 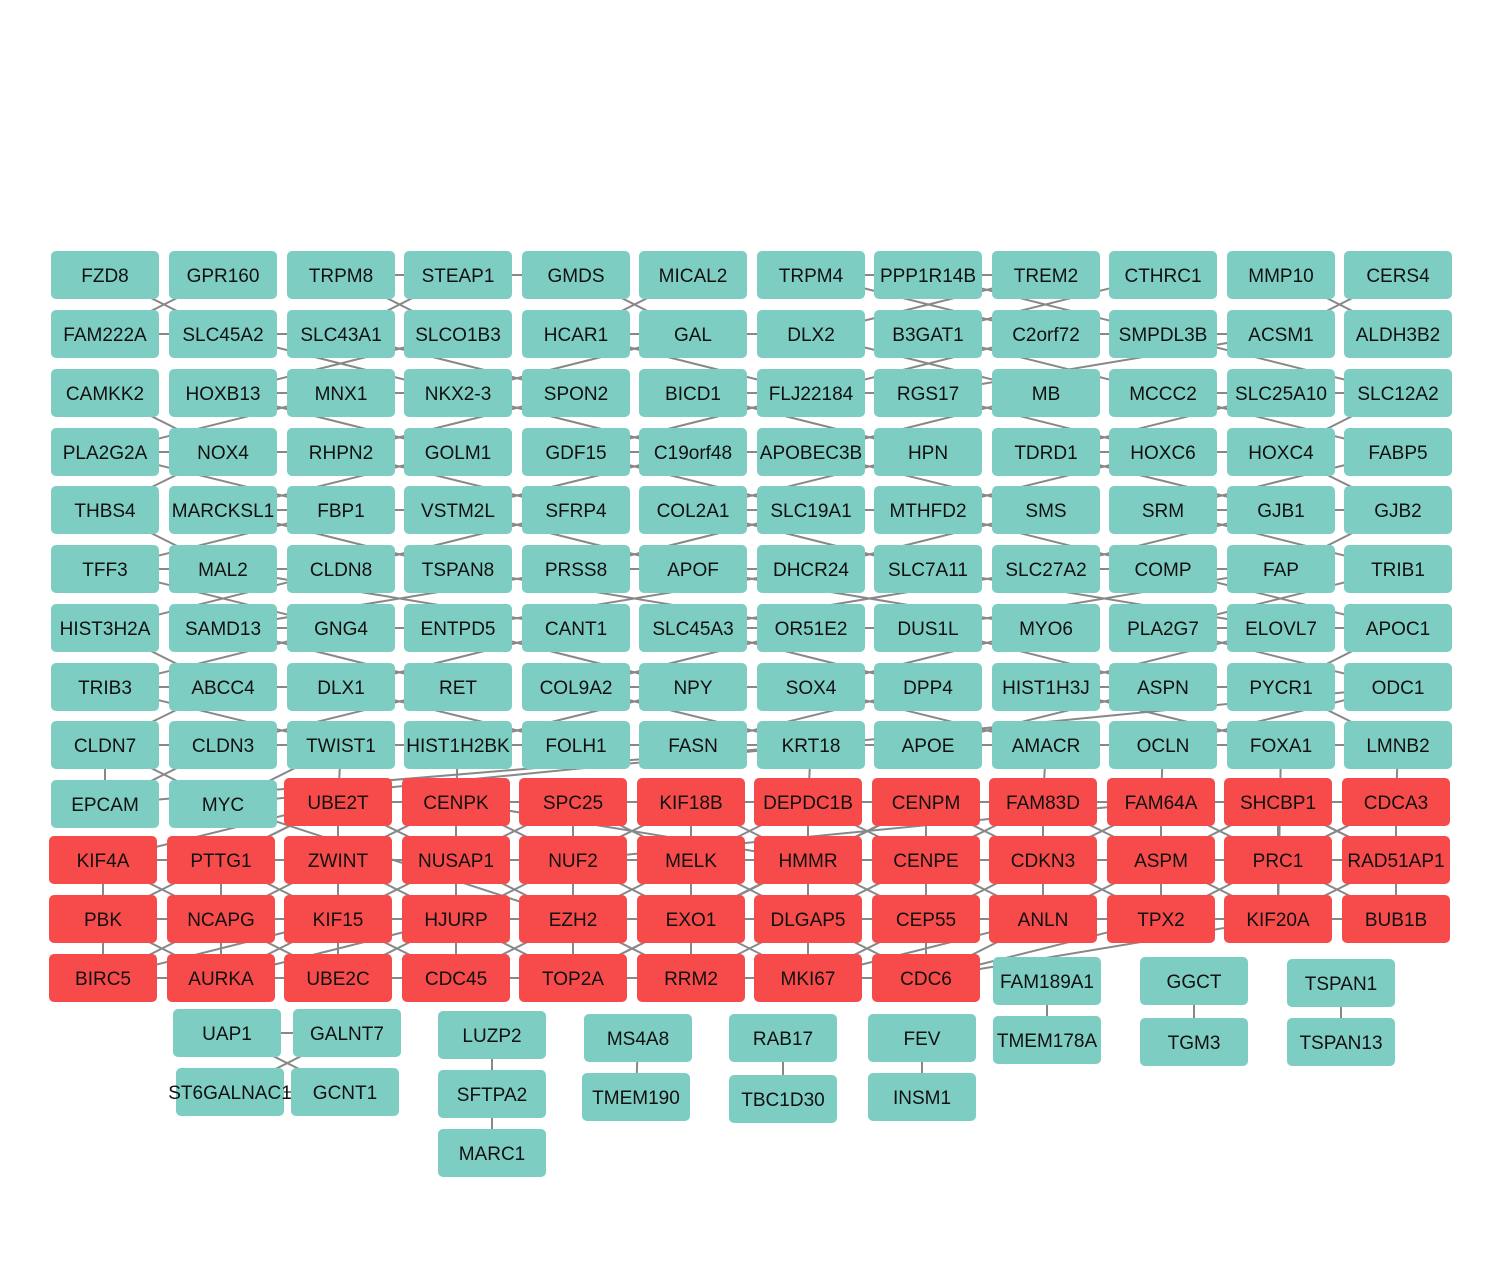 What do you see at coordinates (928, 510) in the screenshot?
I see `node-MTHFD2: MTHFD2` at bounding box center [928, 510].